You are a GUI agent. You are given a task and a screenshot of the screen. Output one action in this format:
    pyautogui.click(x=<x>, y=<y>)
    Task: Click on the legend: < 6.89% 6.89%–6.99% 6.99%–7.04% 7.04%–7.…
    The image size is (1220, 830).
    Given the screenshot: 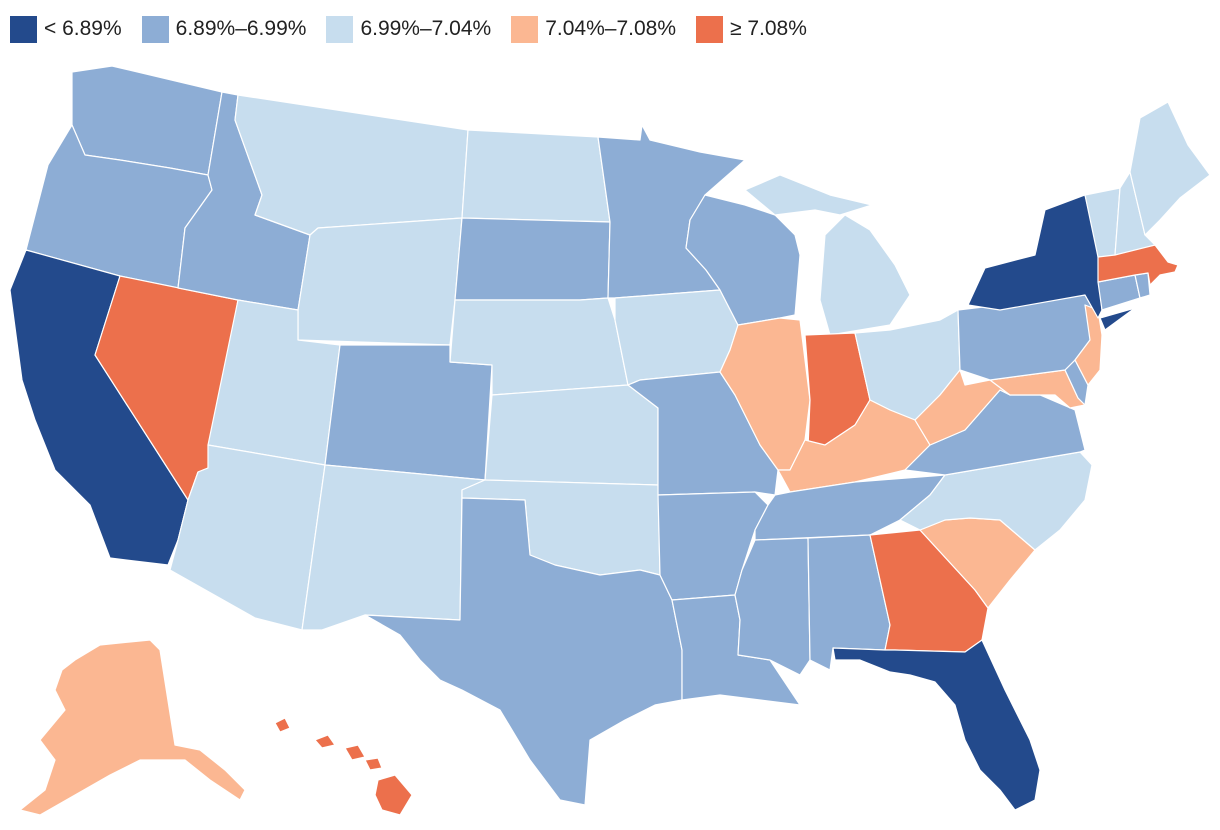 What is the action you would take?
    pyautogui.click(x=418, y=29)
    